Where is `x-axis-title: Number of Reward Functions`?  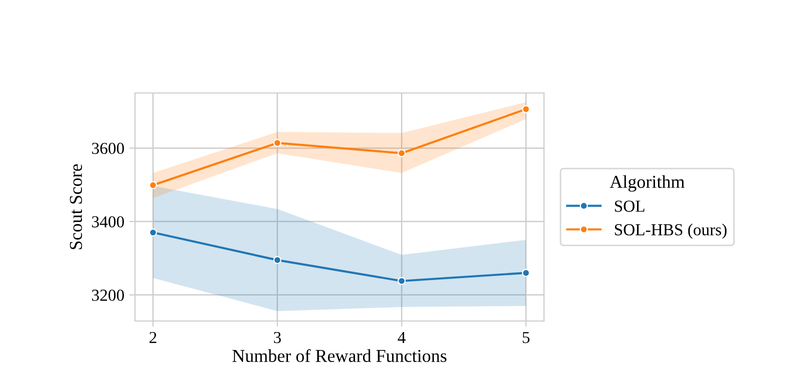 x-axis-title: Number of Reward Functions is located at coordinates (339, 355).